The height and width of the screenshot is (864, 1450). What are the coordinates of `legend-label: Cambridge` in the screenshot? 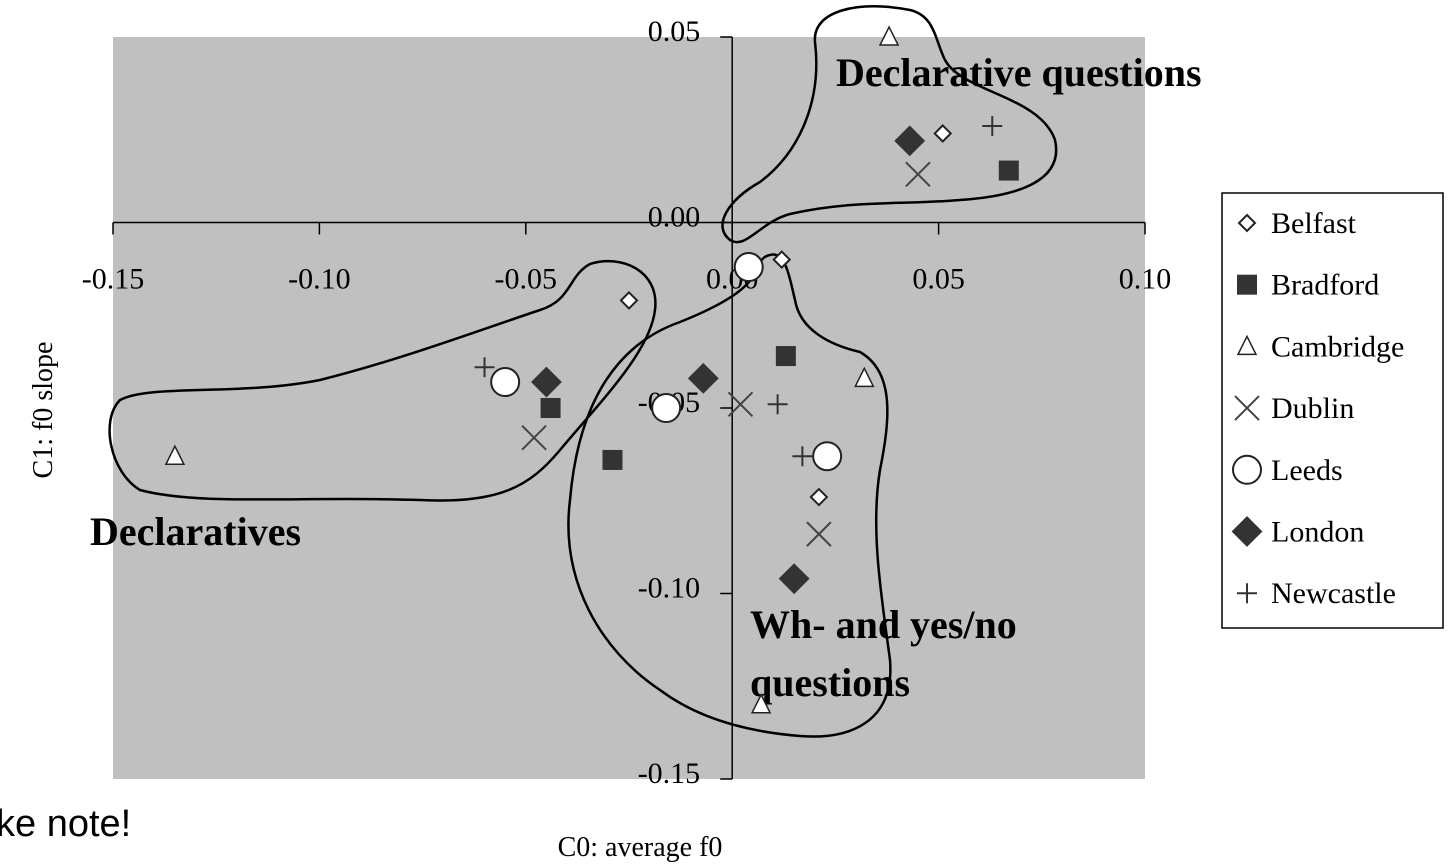 It's located at (1337, 346).